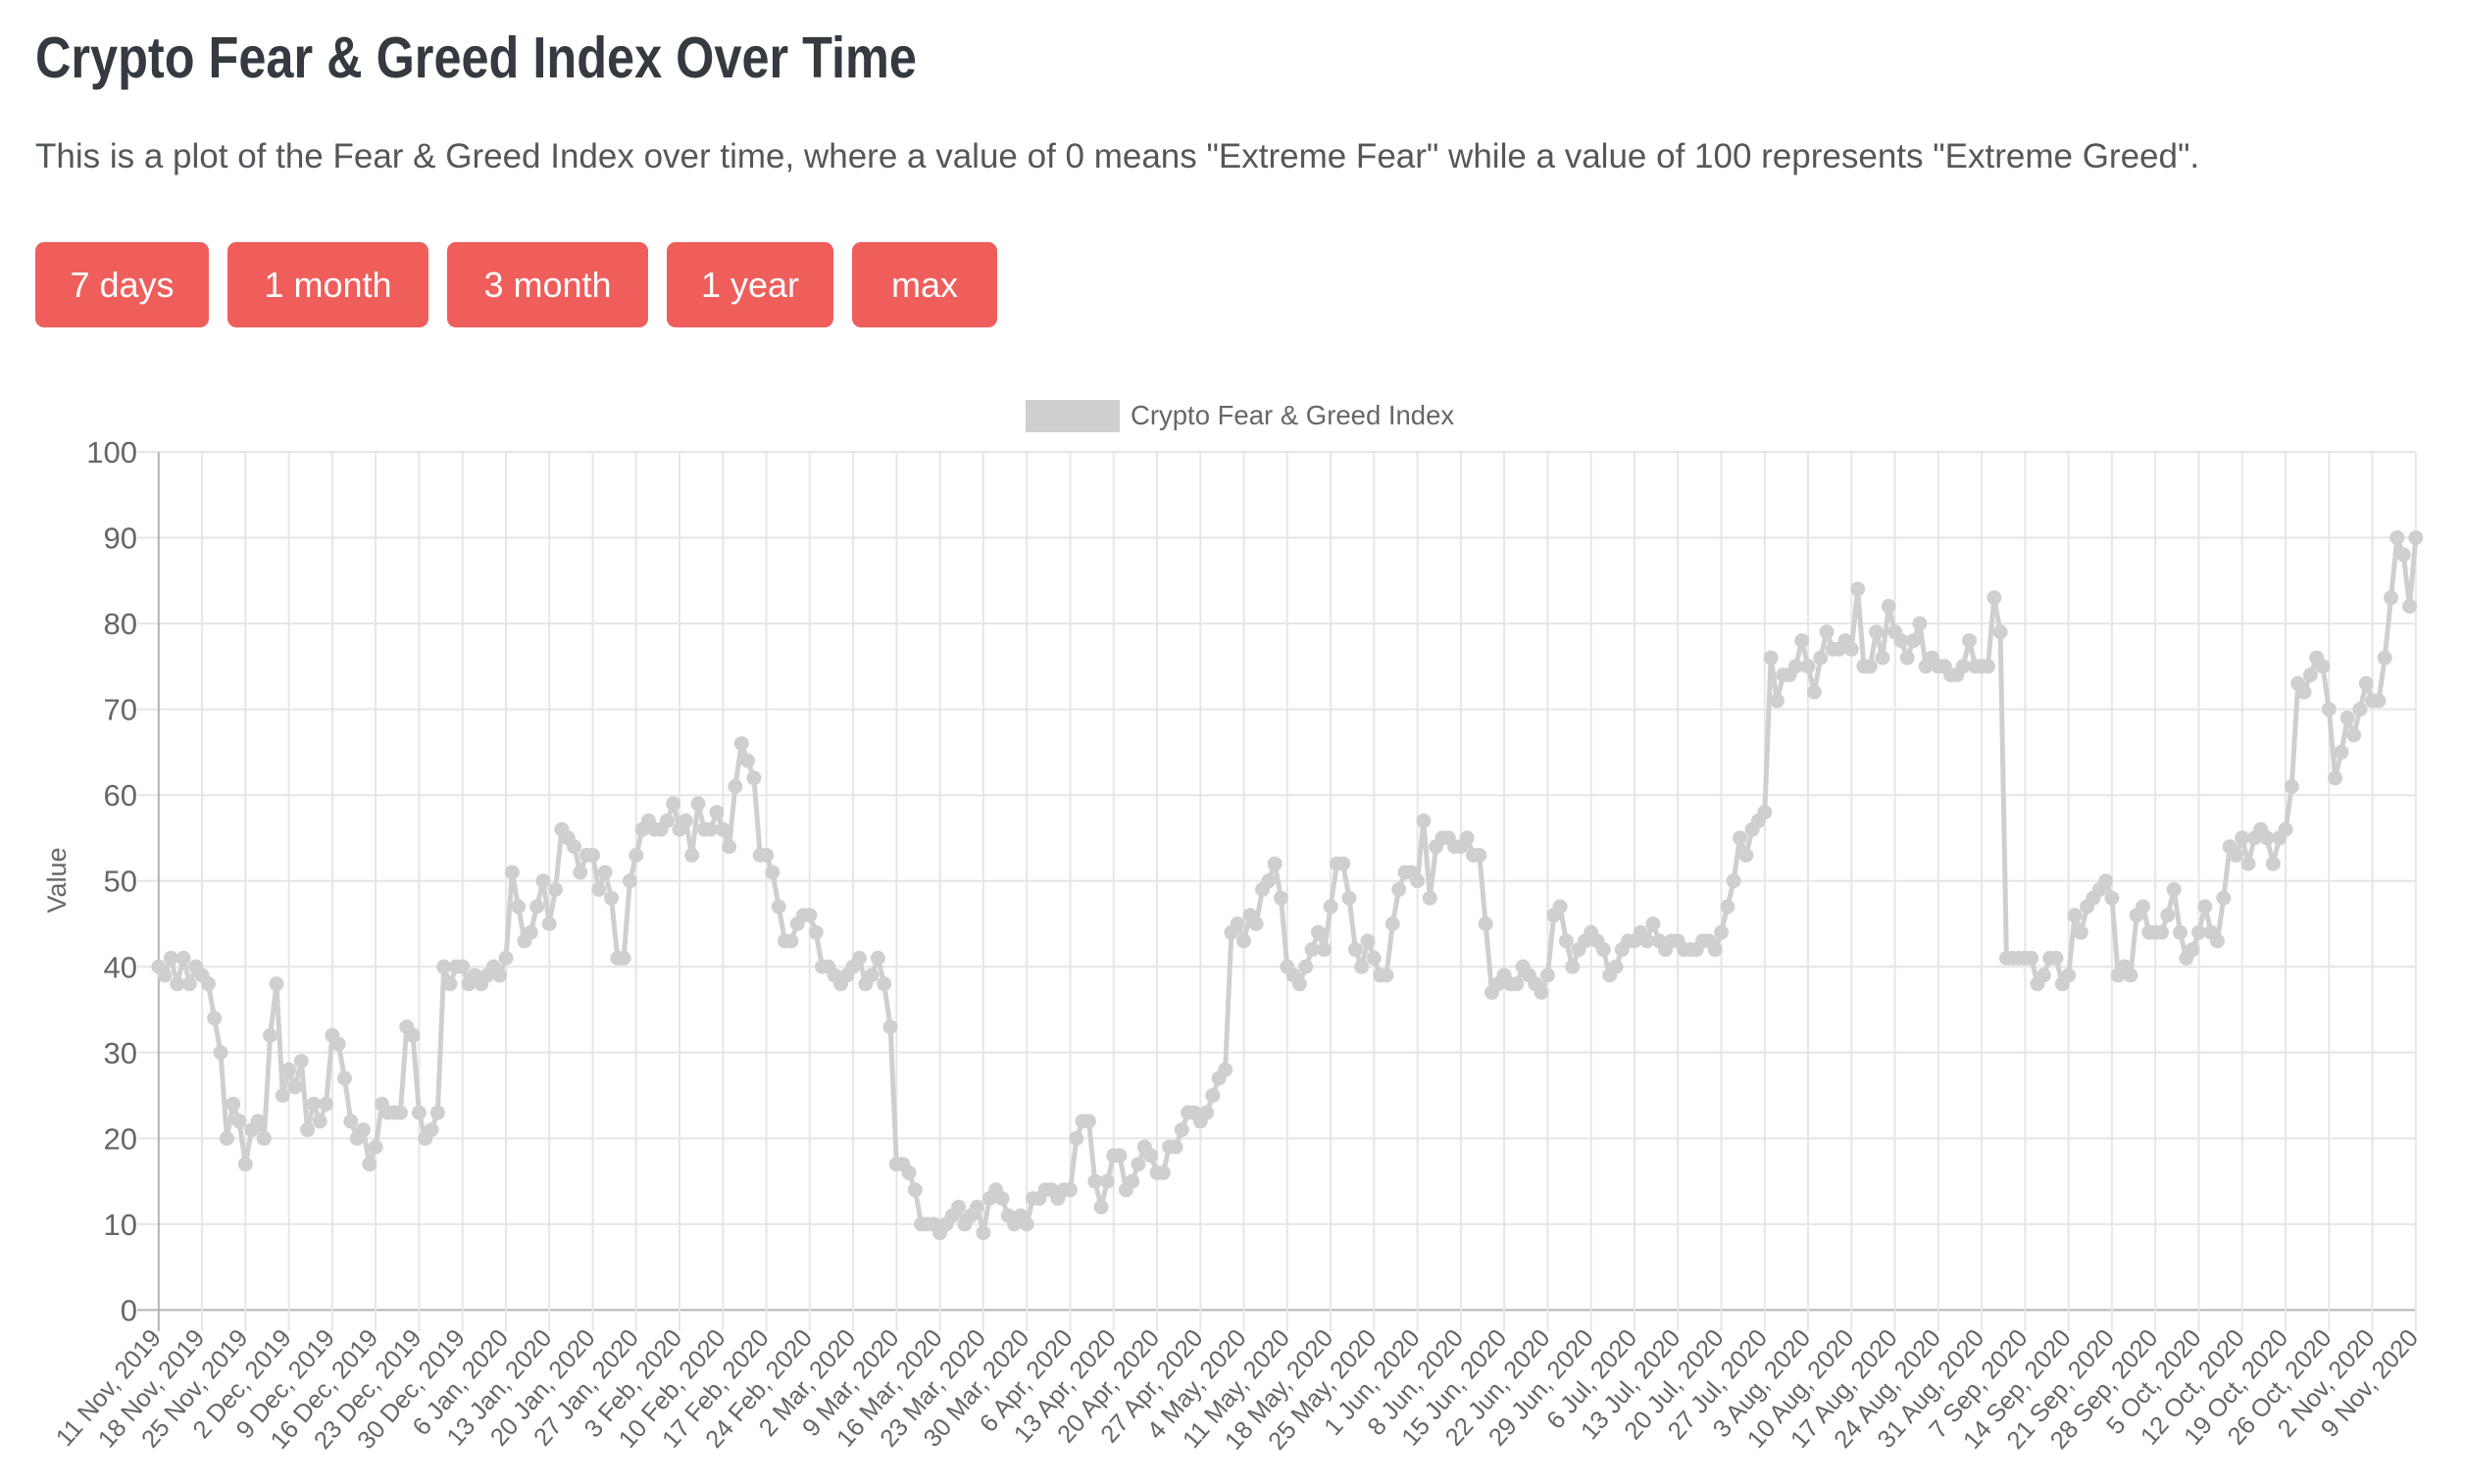 The height and width of the screenshot is (1484, 2465). I want to click on svg-text: 70, so click(120, 710).